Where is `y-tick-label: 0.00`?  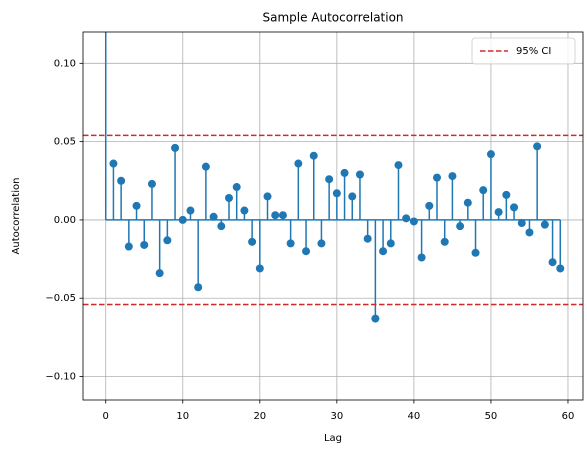
y-tick-label: 0.00 is located at coordinates (65, 220).